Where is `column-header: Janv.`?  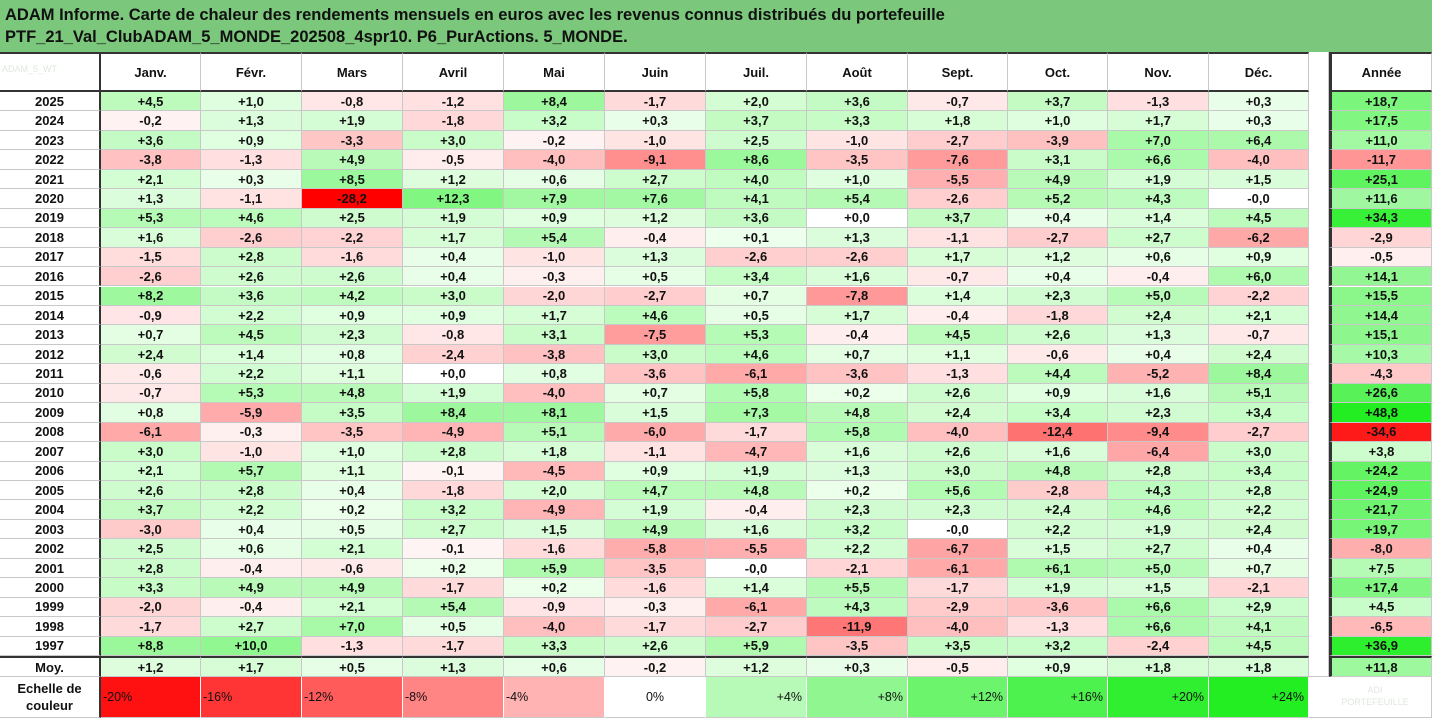 column-header: Janv. is located at coordinates (151, 72).